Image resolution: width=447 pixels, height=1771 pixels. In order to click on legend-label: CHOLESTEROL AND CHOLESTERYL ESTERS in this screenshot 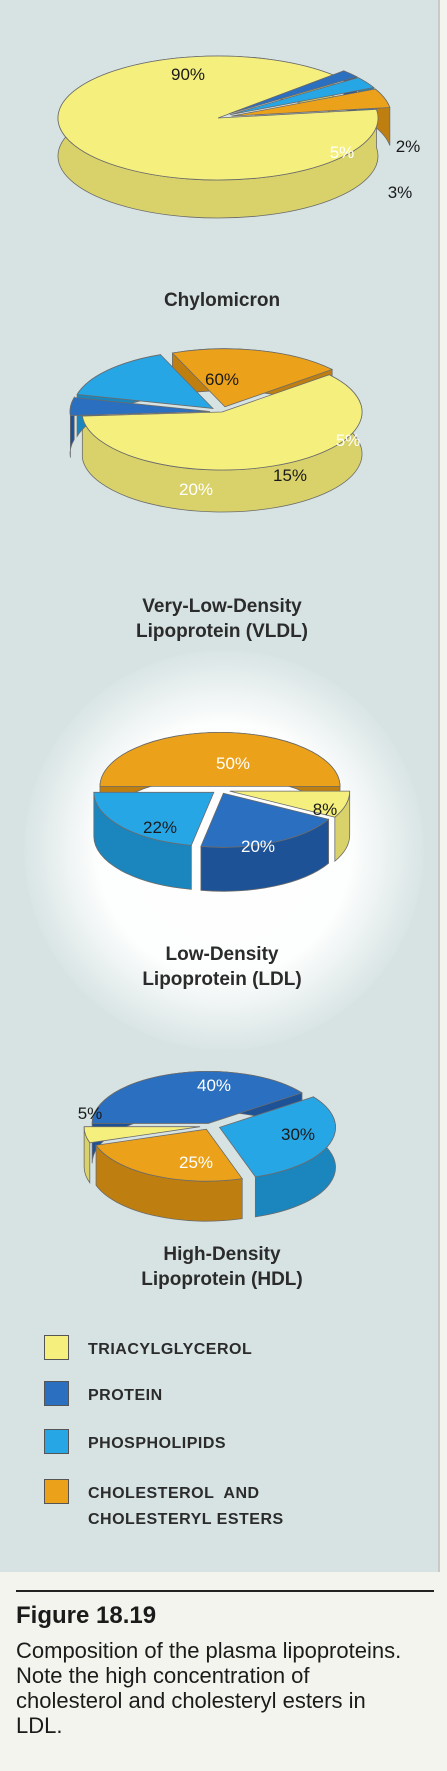, I will do `click(186, 1506)`.